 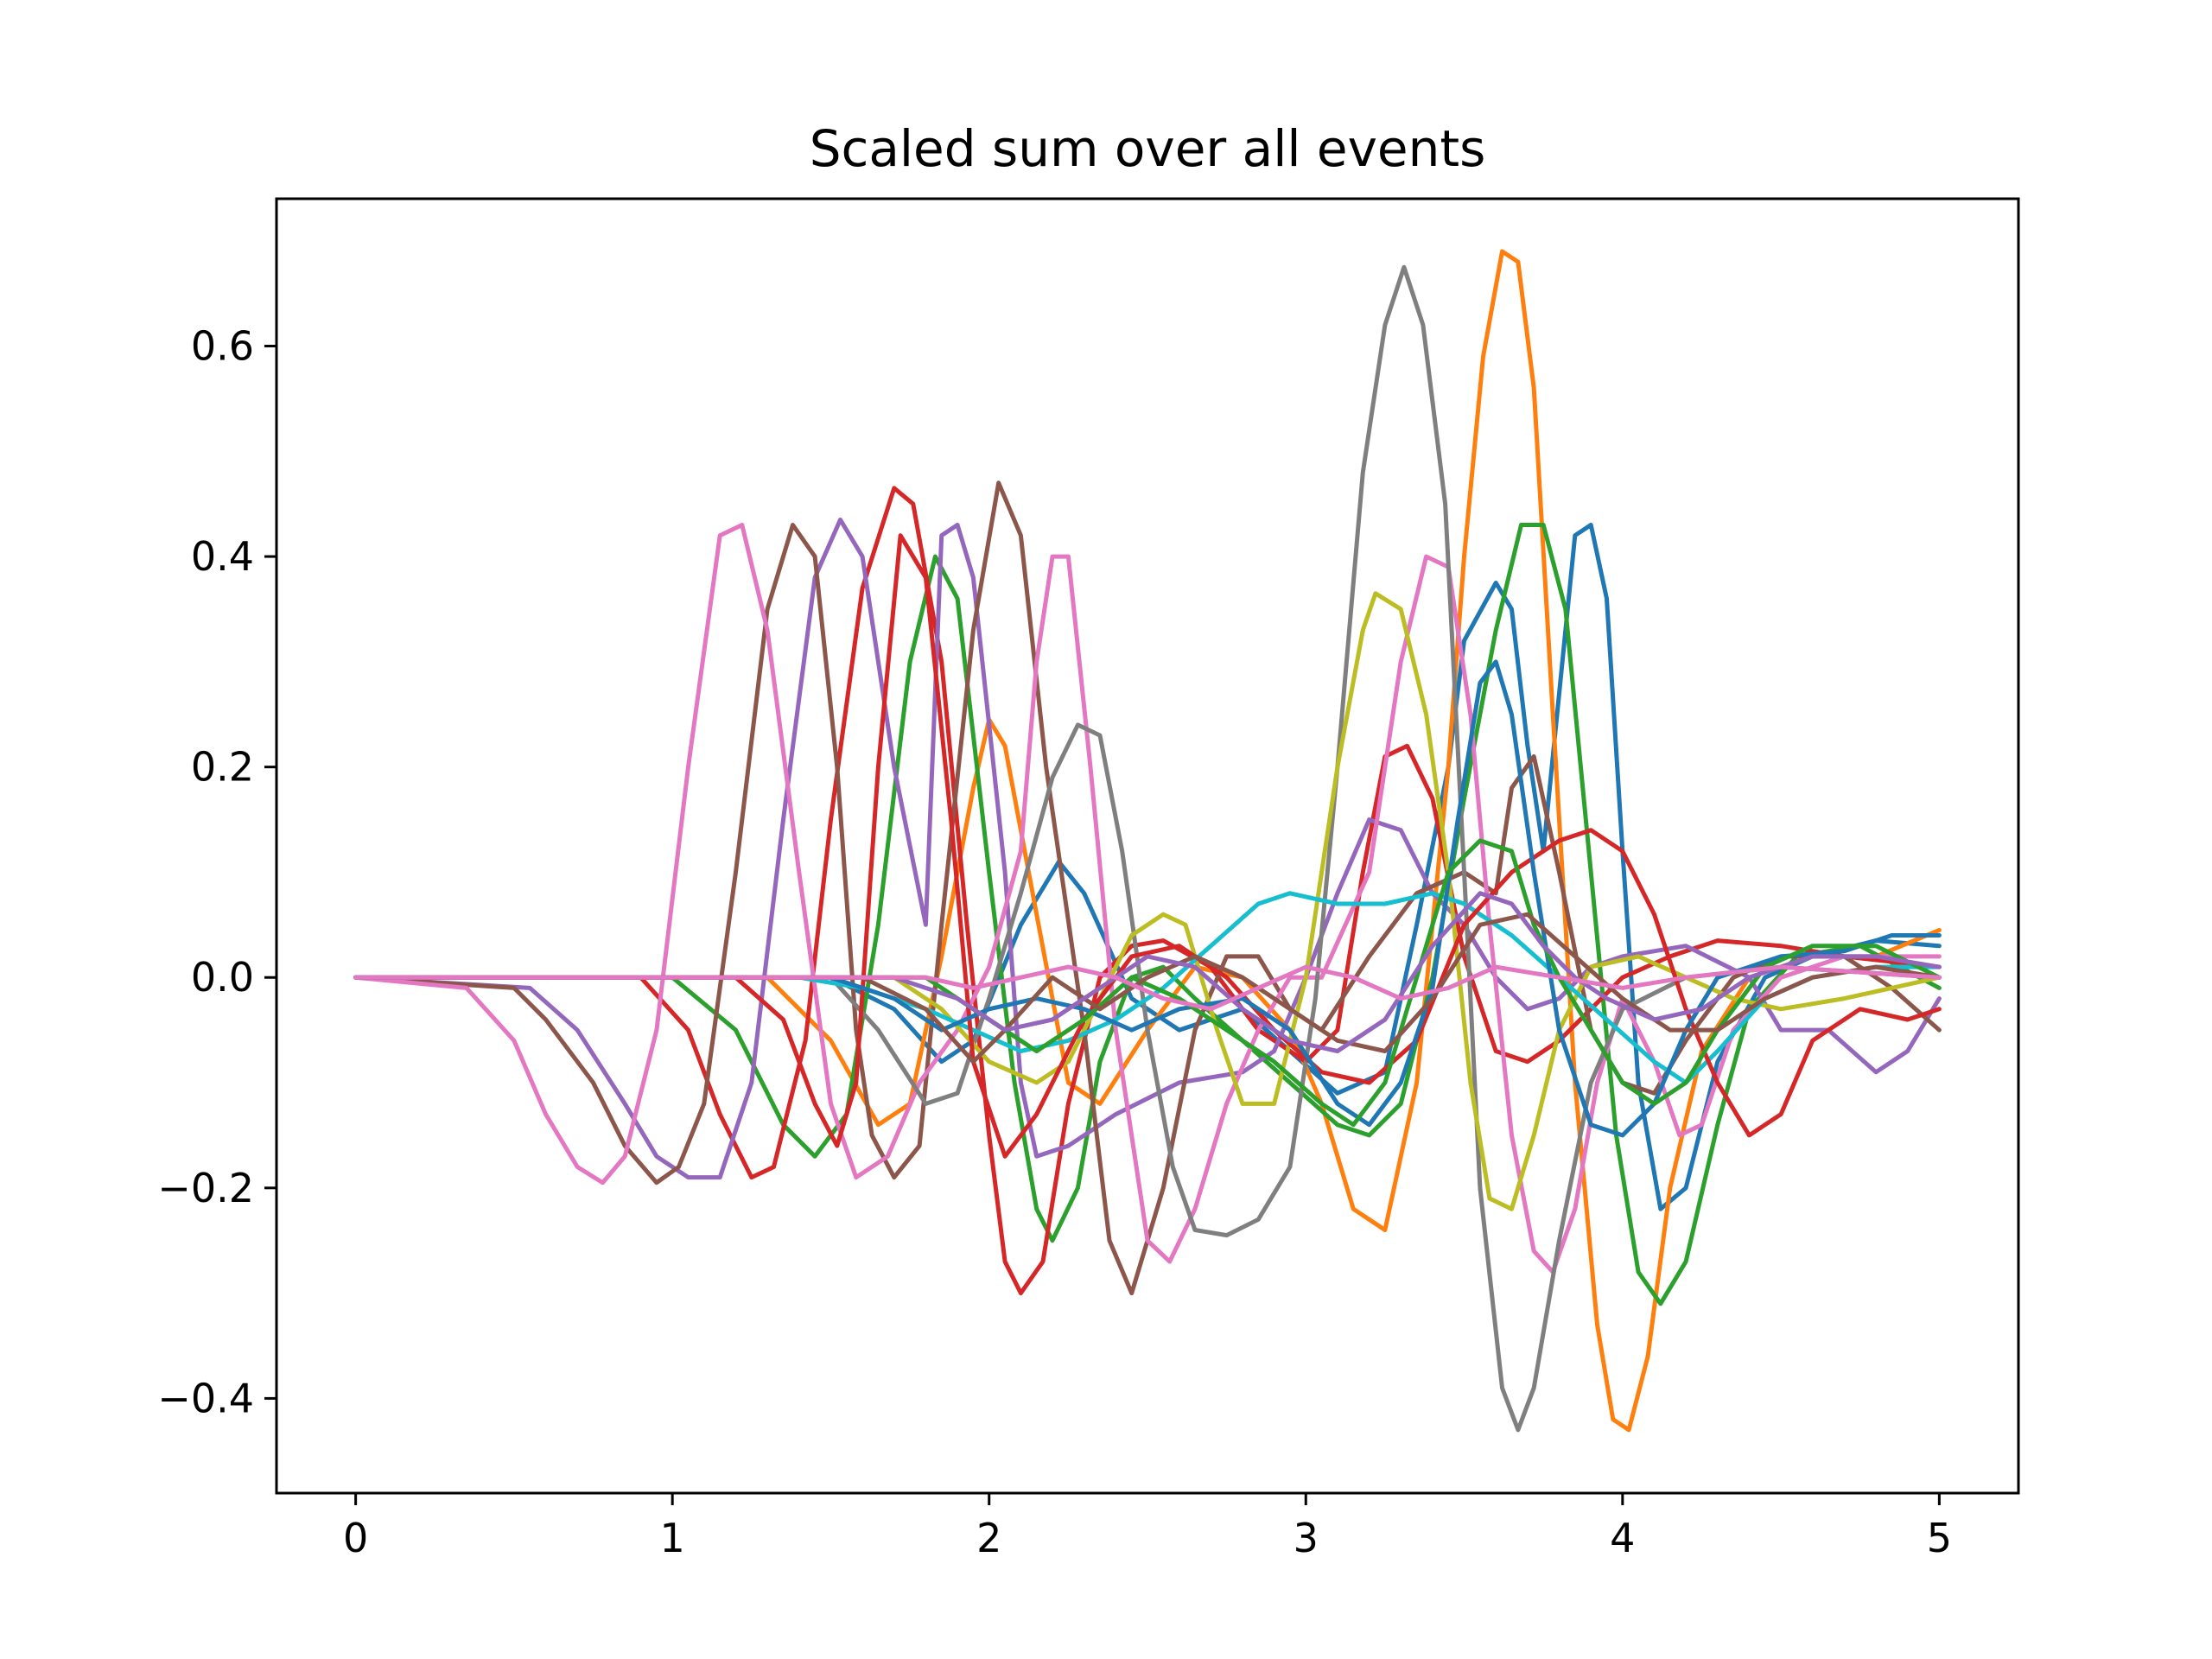 I want to click on y-tick-label: 0.2, so click(x=222, y=767).